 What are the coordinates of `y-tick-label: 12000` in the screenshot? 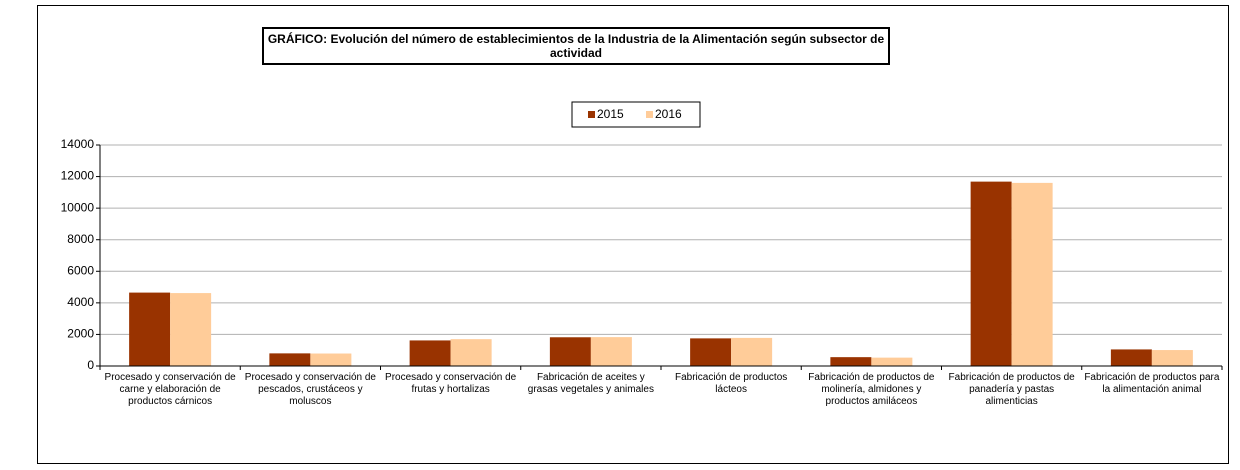 It's located at (78, 176).